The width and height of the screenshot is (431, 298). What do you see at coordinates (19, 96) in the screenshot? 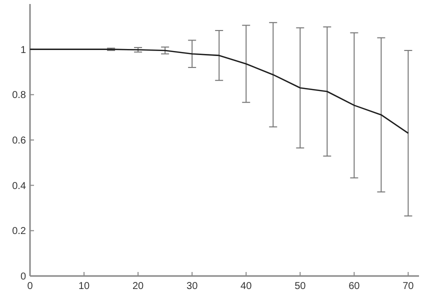
I see `y-tick-label: 0.8` at bounding box center [19, 96].